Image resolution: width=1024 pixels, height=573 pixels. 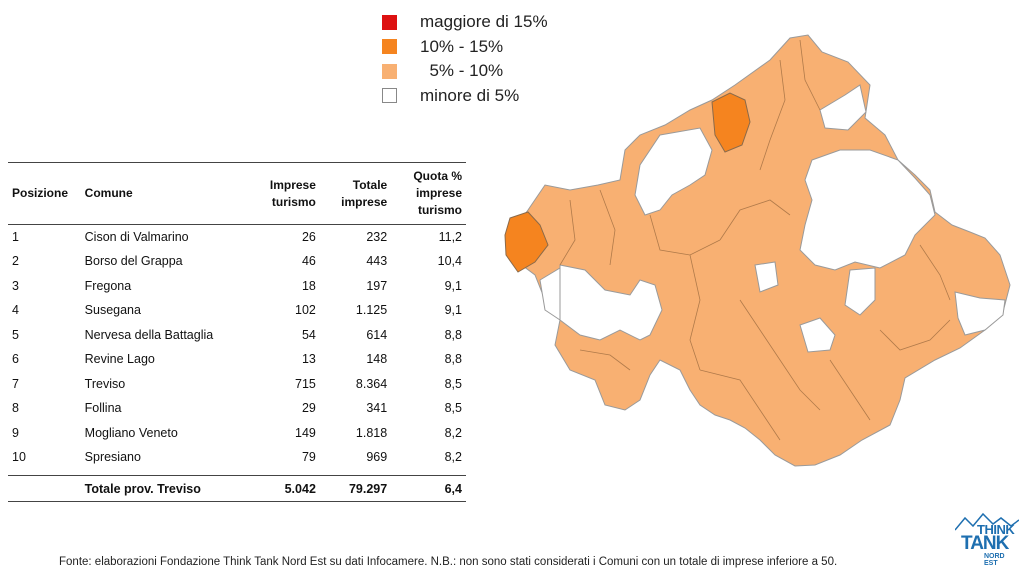 I want to click on cell-imprese: 715, so click(x=305, y=383).